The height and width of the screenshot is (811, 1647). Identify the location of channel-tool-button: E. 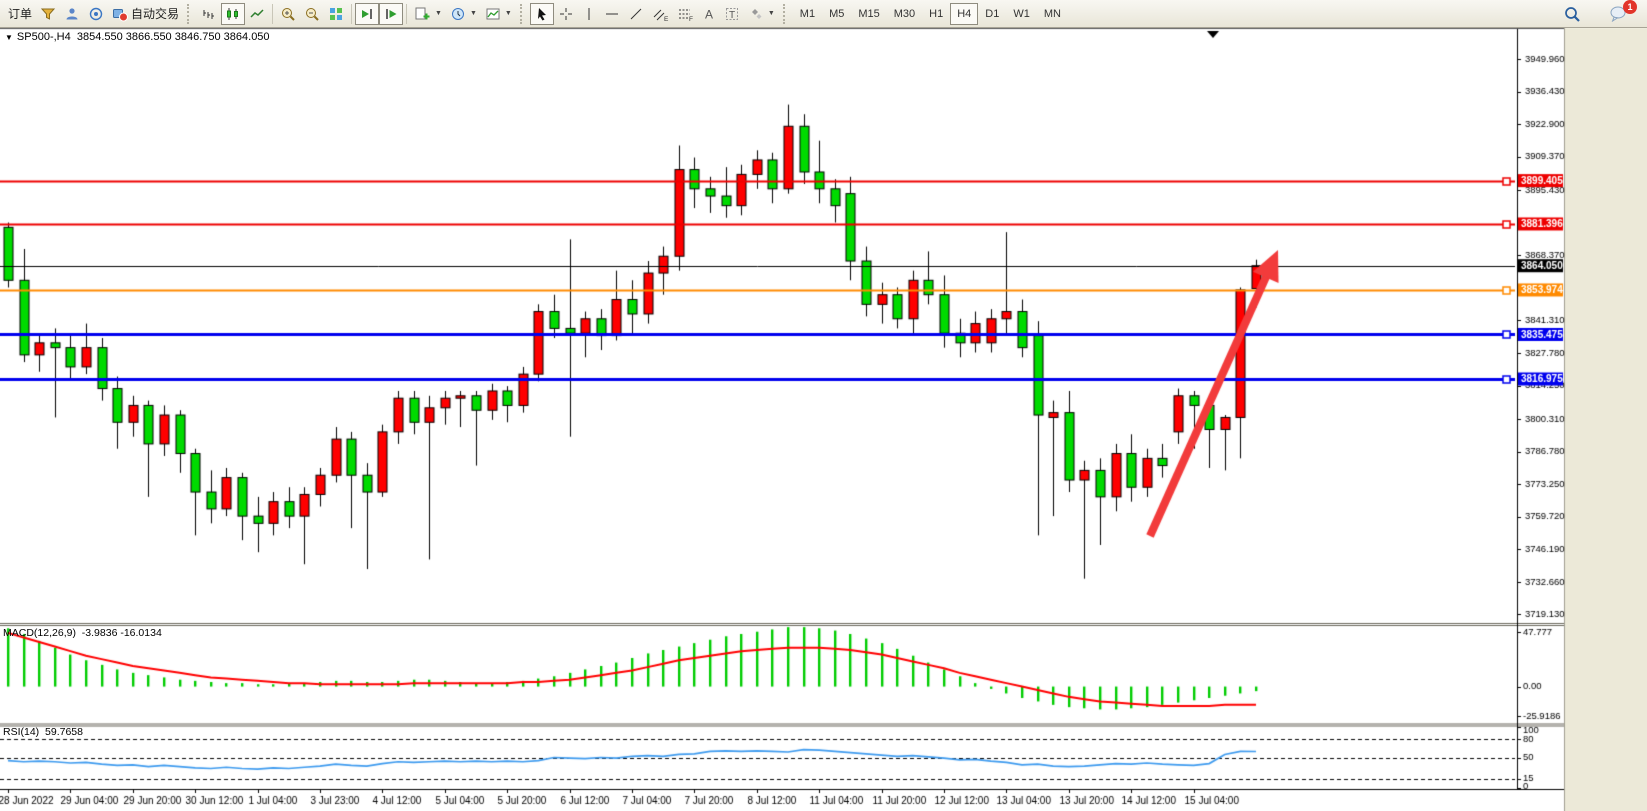
(660, 14).